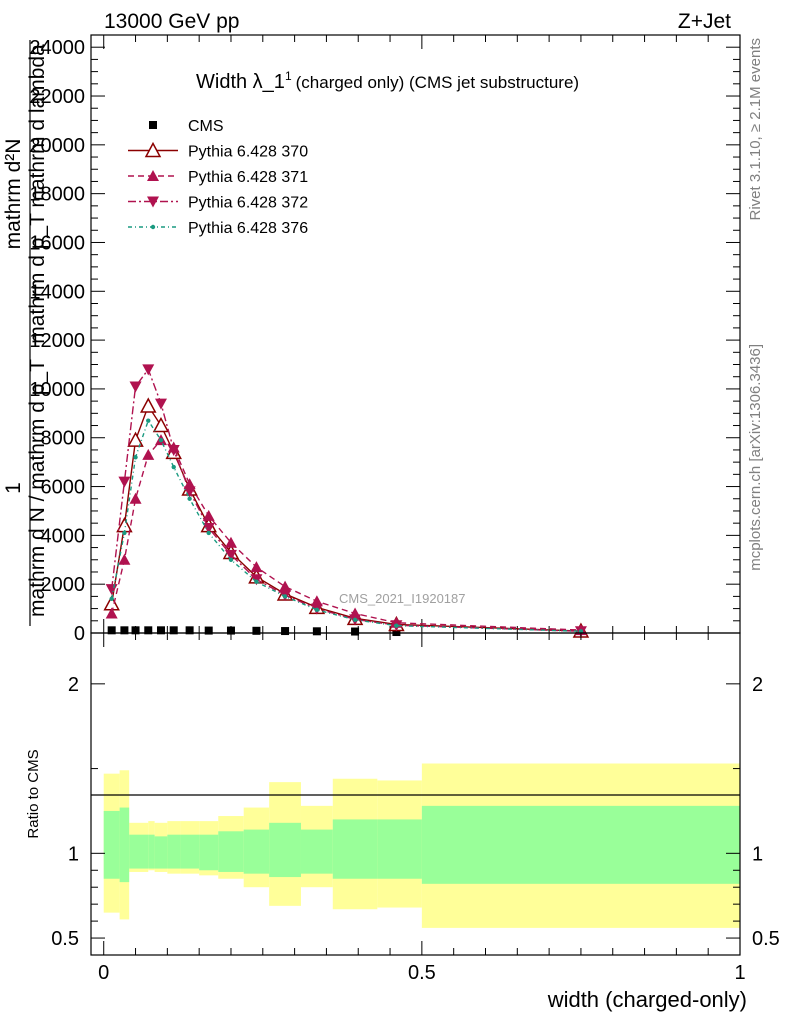  What do you see at coordinates (57, 146) in the screenshot?
I see `main-y-tick-label: 20000` at bounding box center [57, 146].